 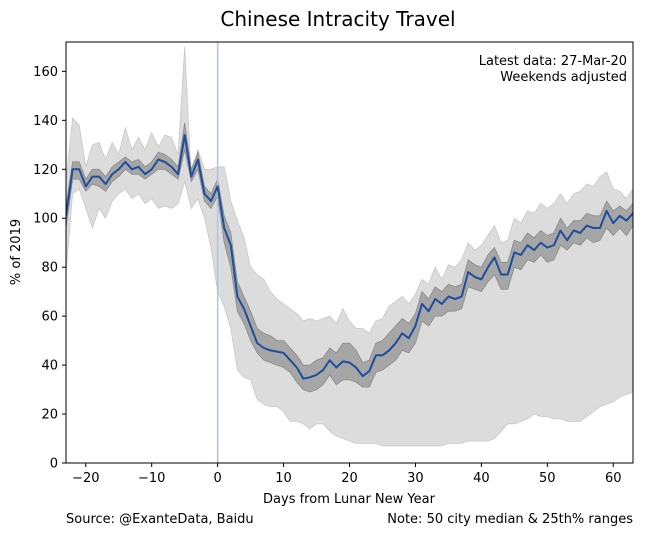 What do you see at coordinates (553, 61) in the screenshot?
I see `latest-data-annotation: Latest data: 27-Mar-20` at bounding box center [553, 61].